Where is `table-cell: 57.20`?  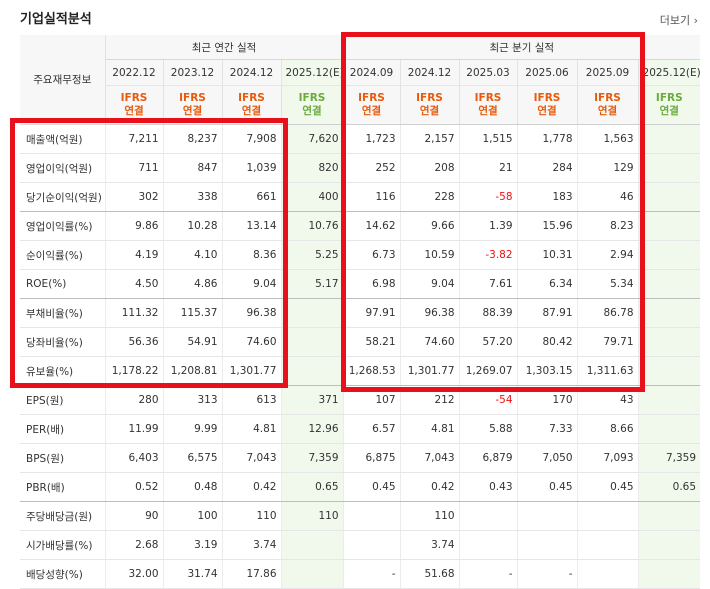 table-cell: 57.20 is located at coordinates (488, 342).